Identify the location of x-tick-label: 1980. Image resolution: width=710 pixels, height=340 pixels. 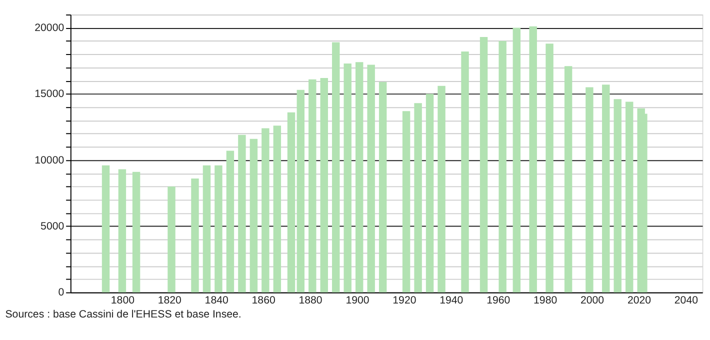
(546, 300).